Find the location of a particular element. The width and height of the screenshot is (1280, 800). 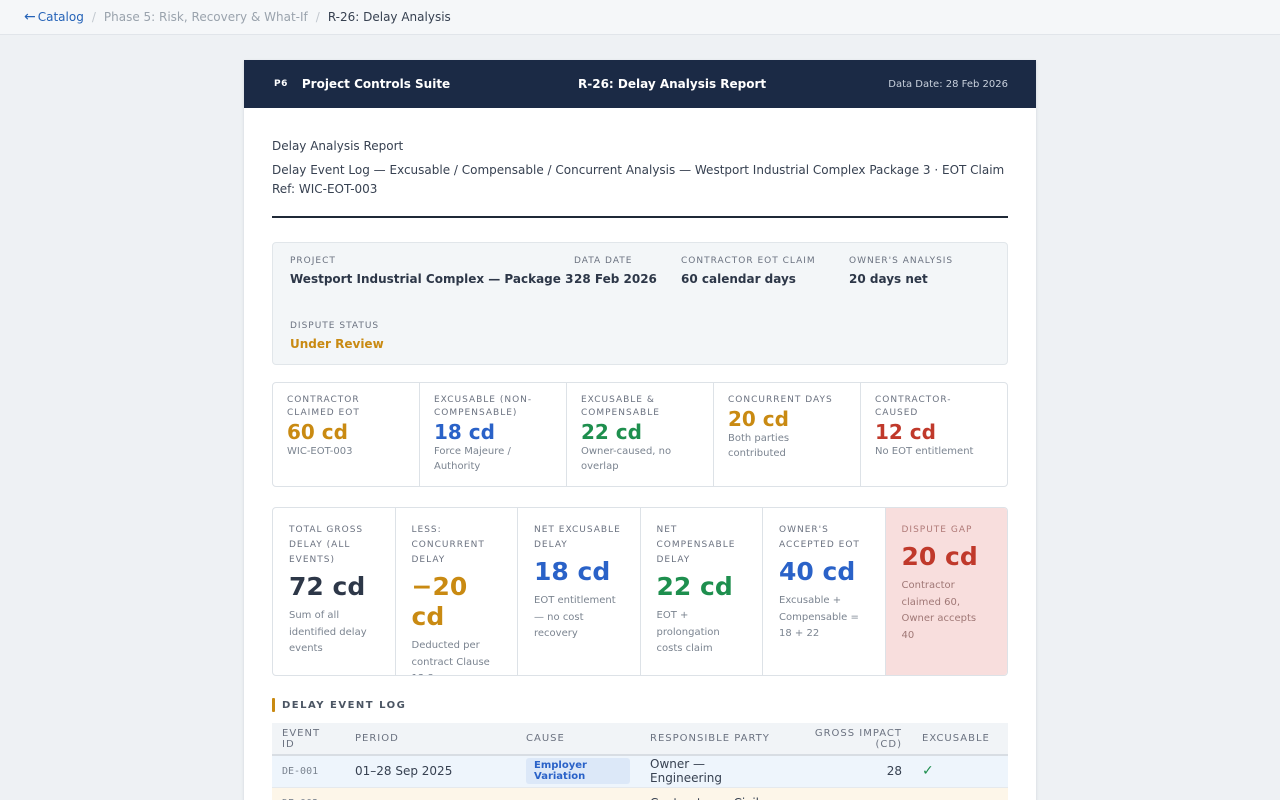

kpi-value: 60 cd is located at coordinates (317, 432).